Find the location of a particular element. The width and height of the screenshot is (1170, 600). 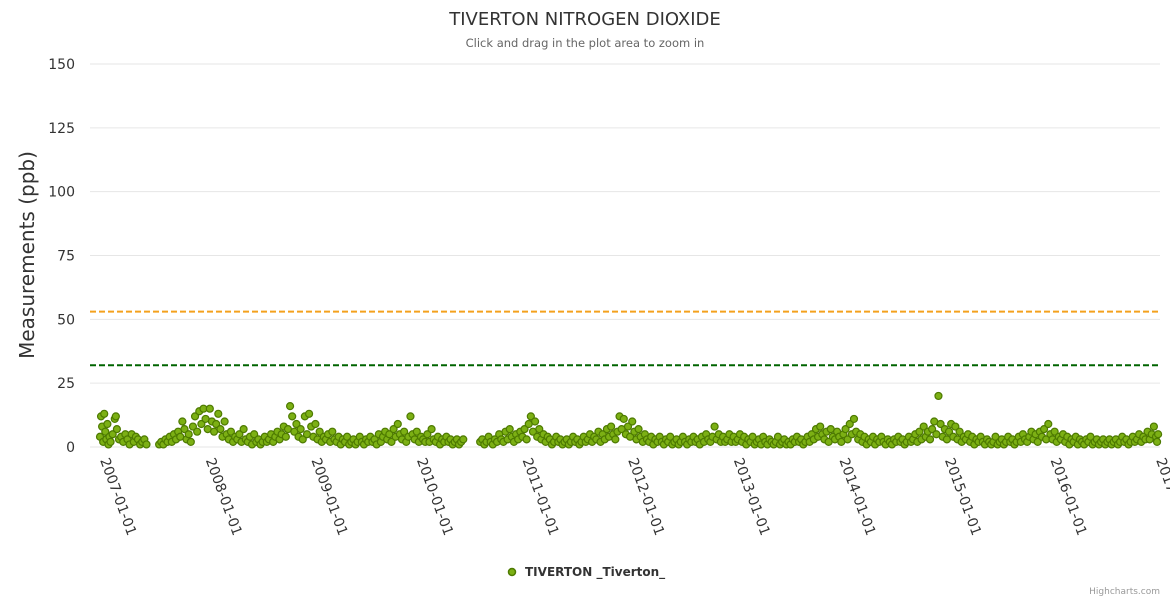

legend-label: TIVERTON _Tiverton_ is located at coordinates (595, 572).